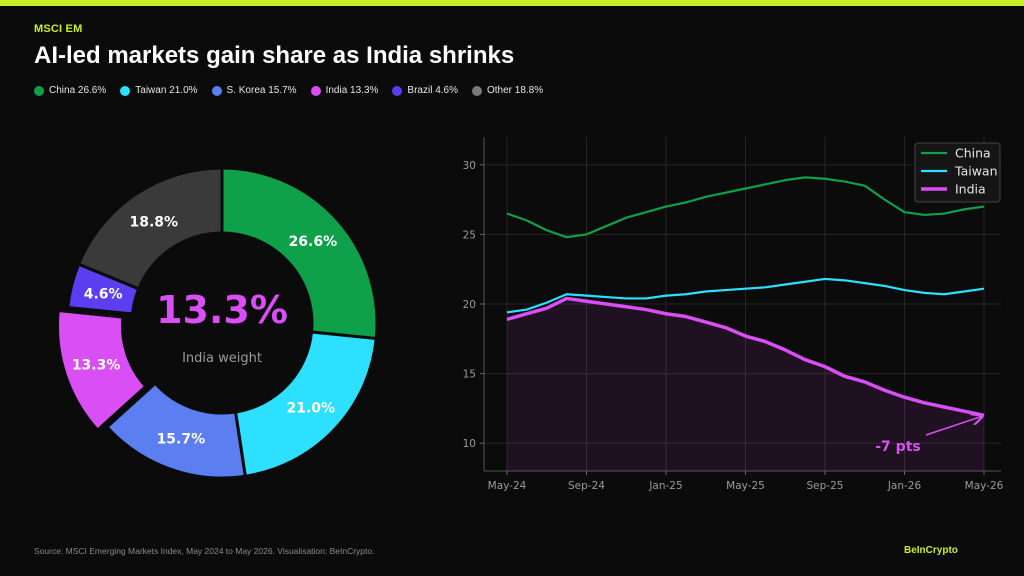 The width and height of the screenshot is (1024, 576). Describe the element at coordinates (315, 90) in the screenshot. I see `legend-dot-india` at that location.